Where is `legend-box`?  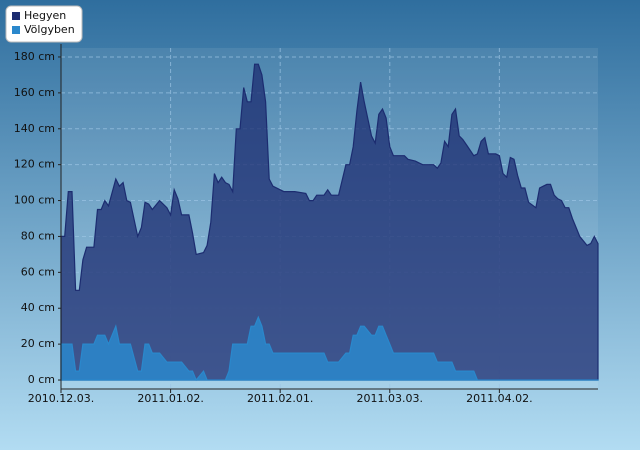
legend-box is located at coordinates (44, 24).